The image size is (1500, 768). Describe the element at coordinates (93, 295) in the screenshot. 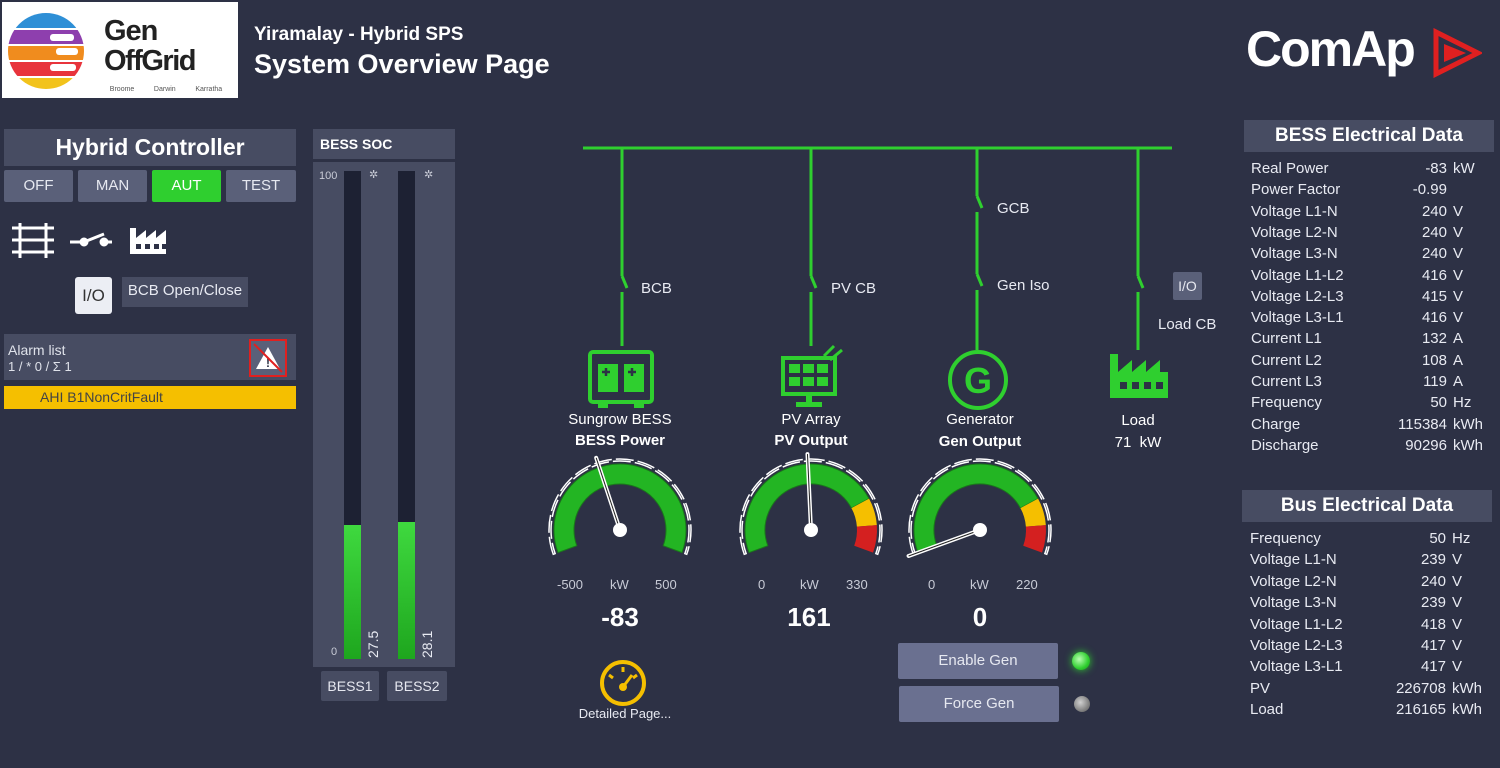

I see `bcb-io-button: I/O` at that location.